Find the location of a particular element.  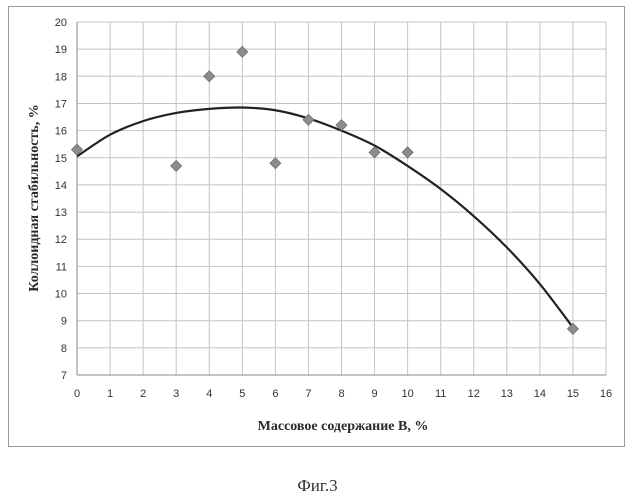

y-tick-label: 13 is located at coordinates (61, 213).